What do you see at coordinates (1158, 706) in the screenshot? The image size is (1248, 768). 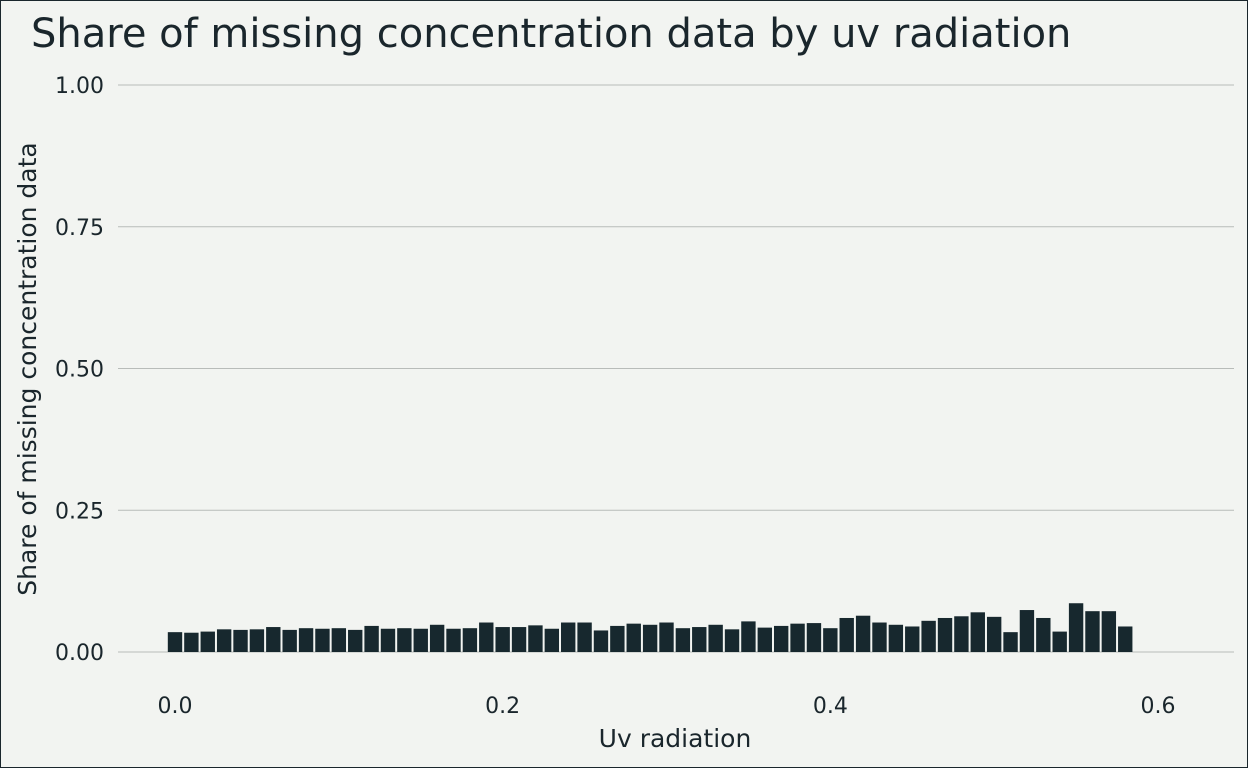 I see `x-tick-label: 0.6` at bounding box center [1158, 706].